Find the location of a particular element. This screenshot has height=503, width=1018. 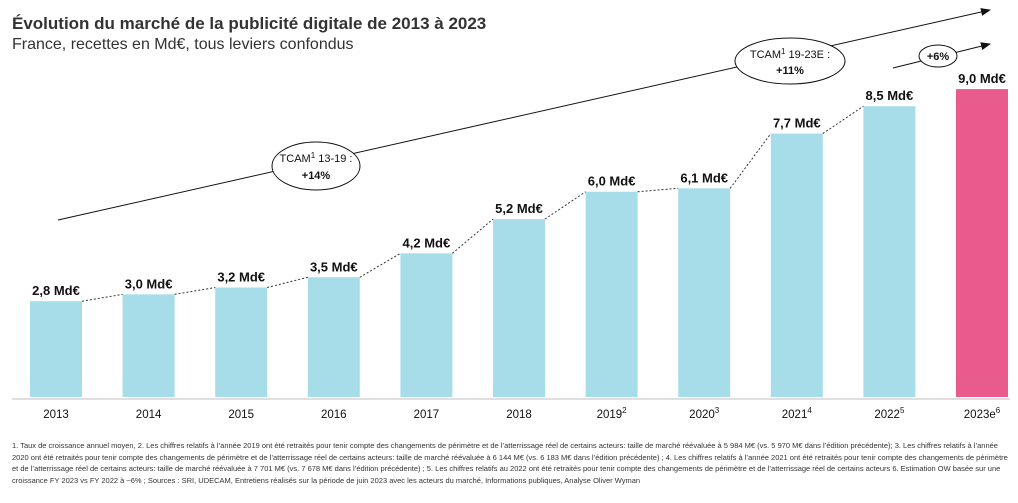

annotation-growth-2023-label: +6% is located at coordinates (938, 57).